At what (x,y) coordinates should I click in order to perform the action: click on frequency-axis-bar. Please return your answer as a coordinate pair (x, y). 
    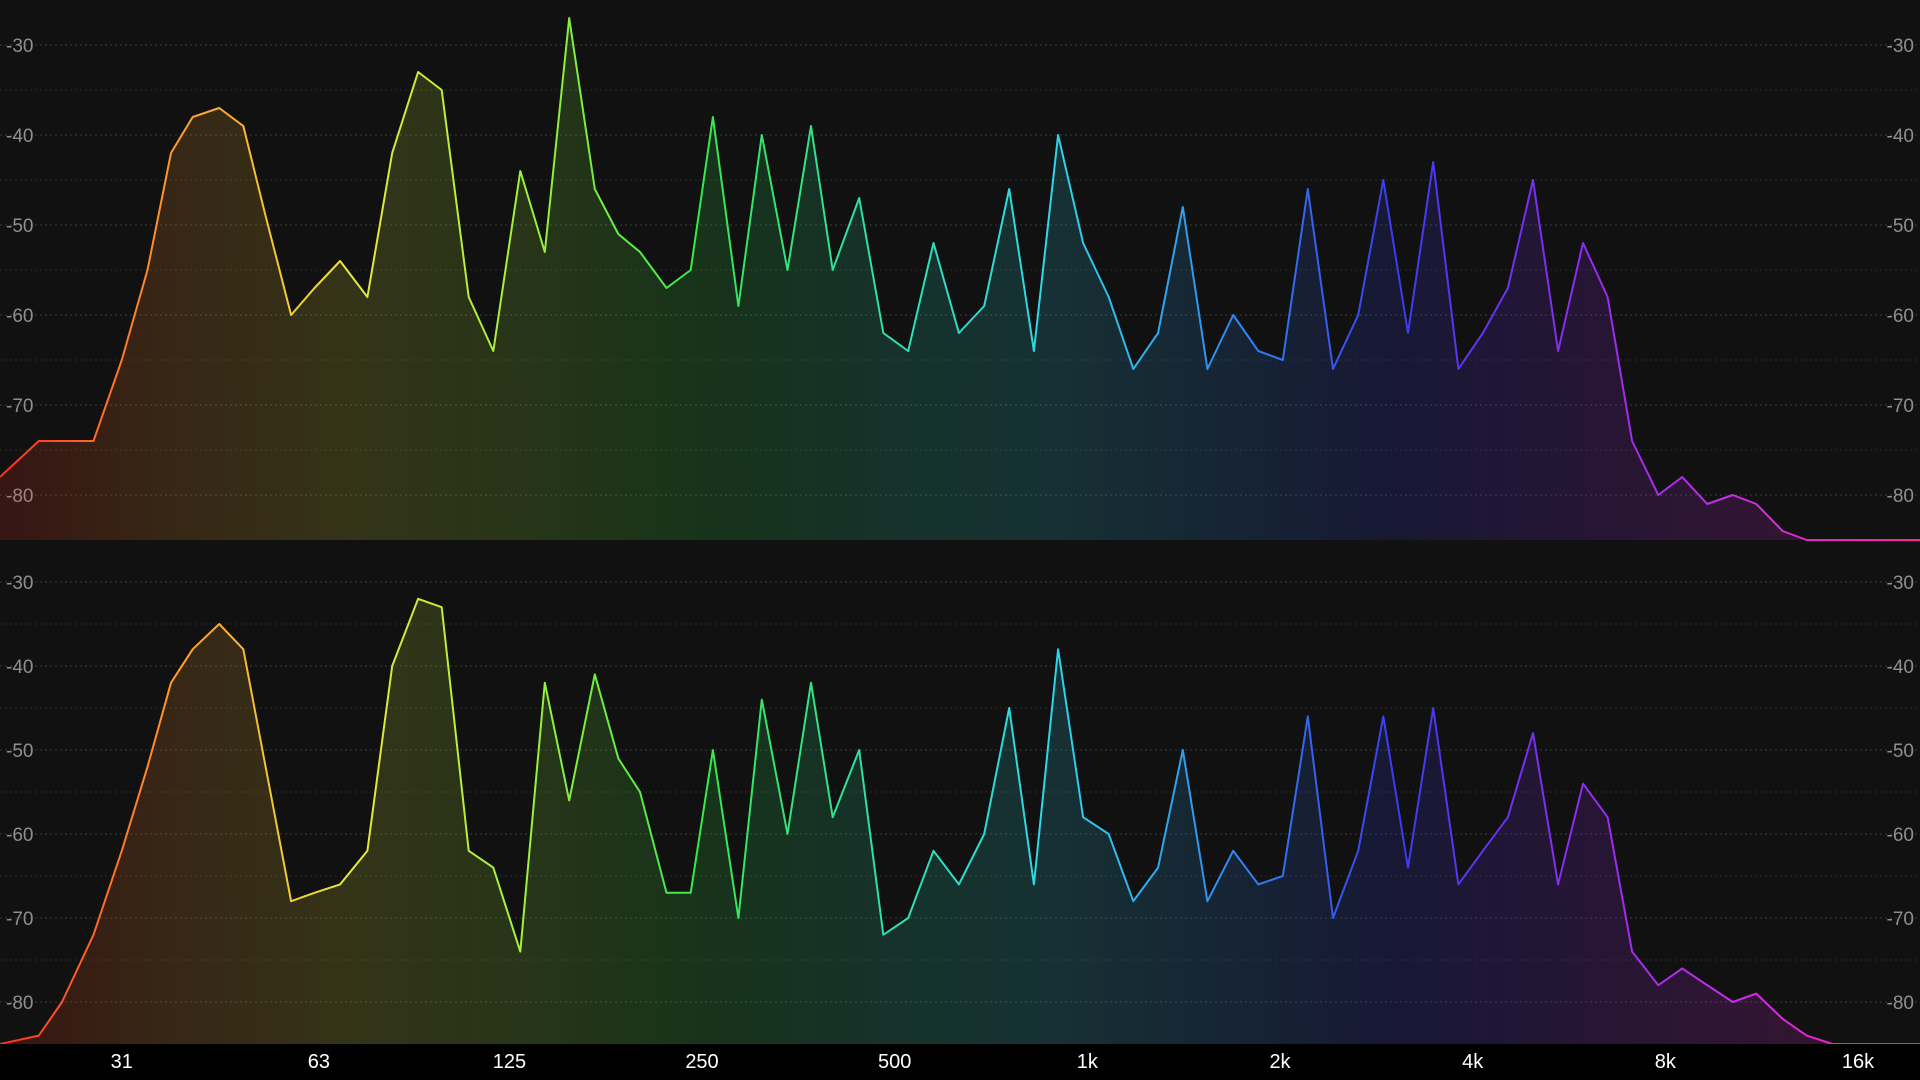
    Looking at the image, I should click on (960, 1062).